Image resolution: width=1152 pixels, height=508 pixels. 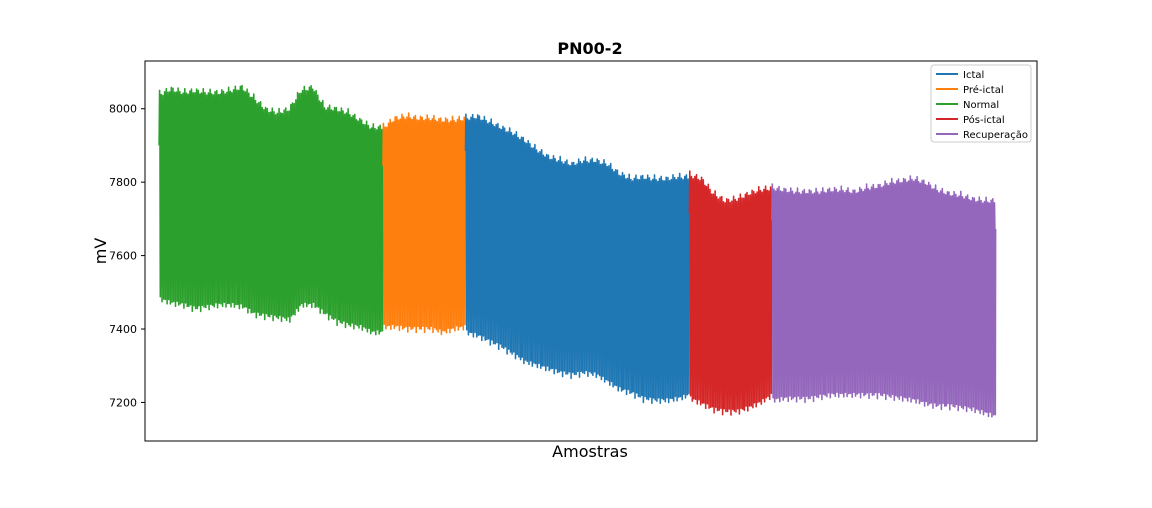 I want to click on chart-title: PN00-2, so click(x=589, y=48).